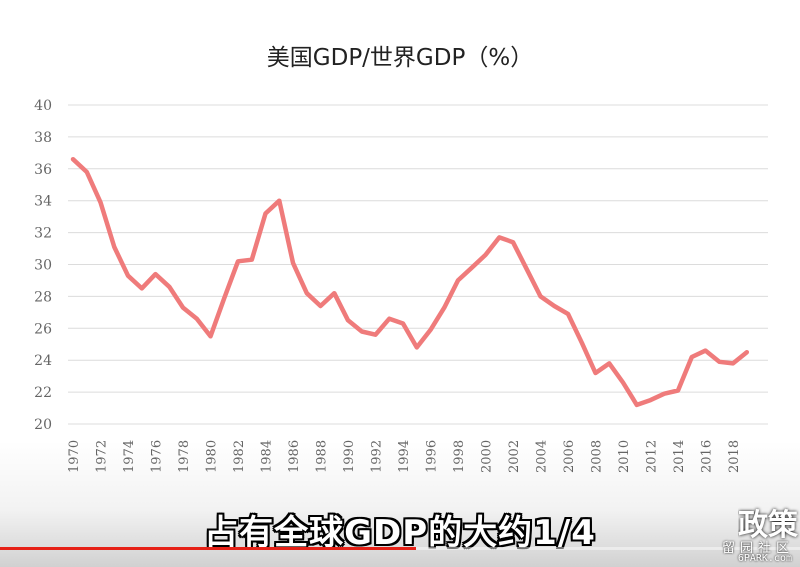  Describe the element at coordinates (43, 202) in the screenshot. I see `y-tick-label: 34` at that location.